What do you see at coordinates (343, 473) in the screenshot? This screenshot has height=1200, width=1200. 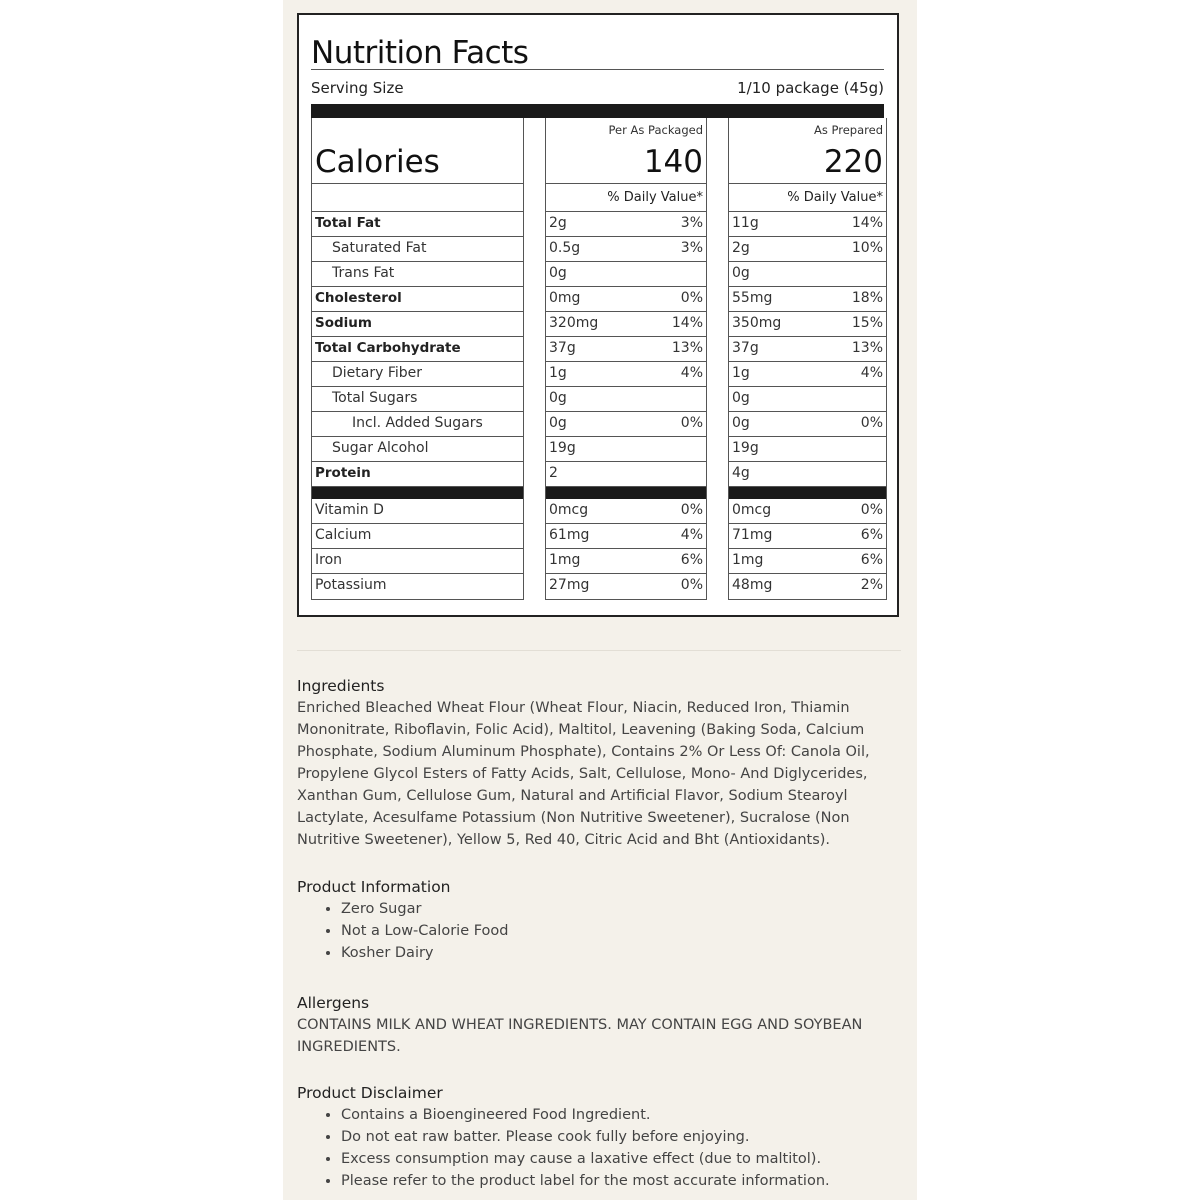 I see `nutrient-label: Protein` at bounding box center [343, 473].